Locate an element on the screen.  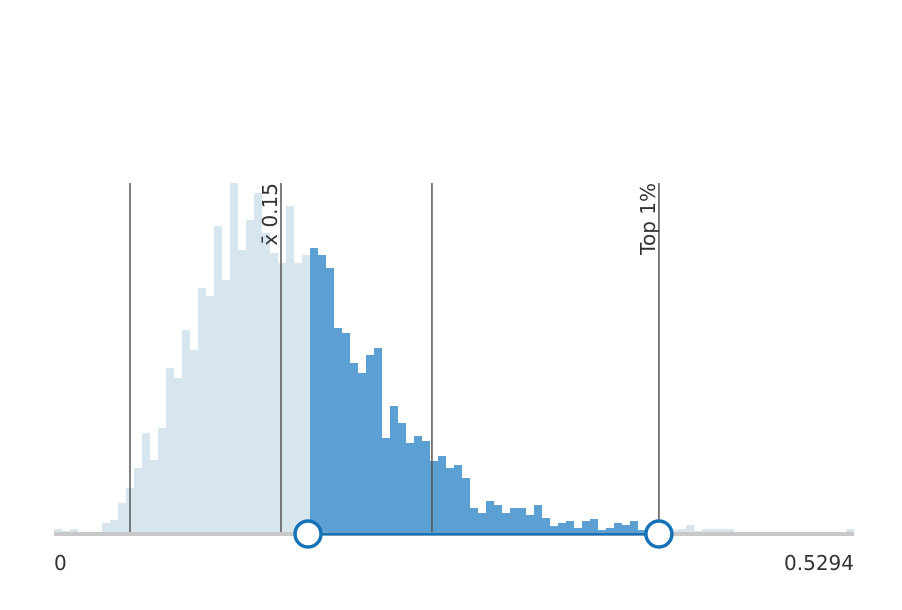
reference-label: x̄ 0.15 is located at coordinates (270, 214).